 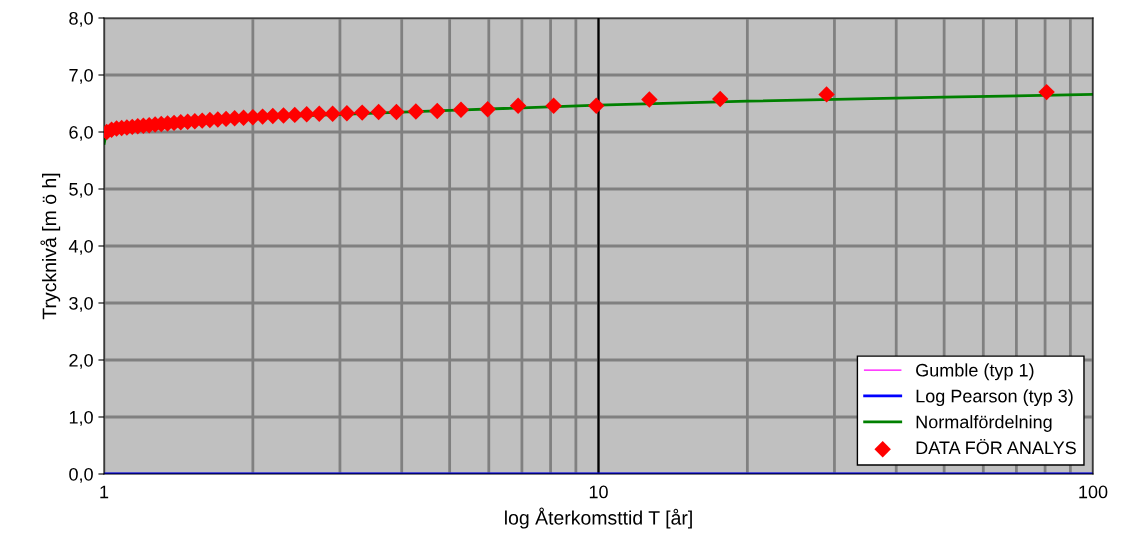 I want to click on legend-label: DATA FÖR ANALYS, so click(x=996, y=446).